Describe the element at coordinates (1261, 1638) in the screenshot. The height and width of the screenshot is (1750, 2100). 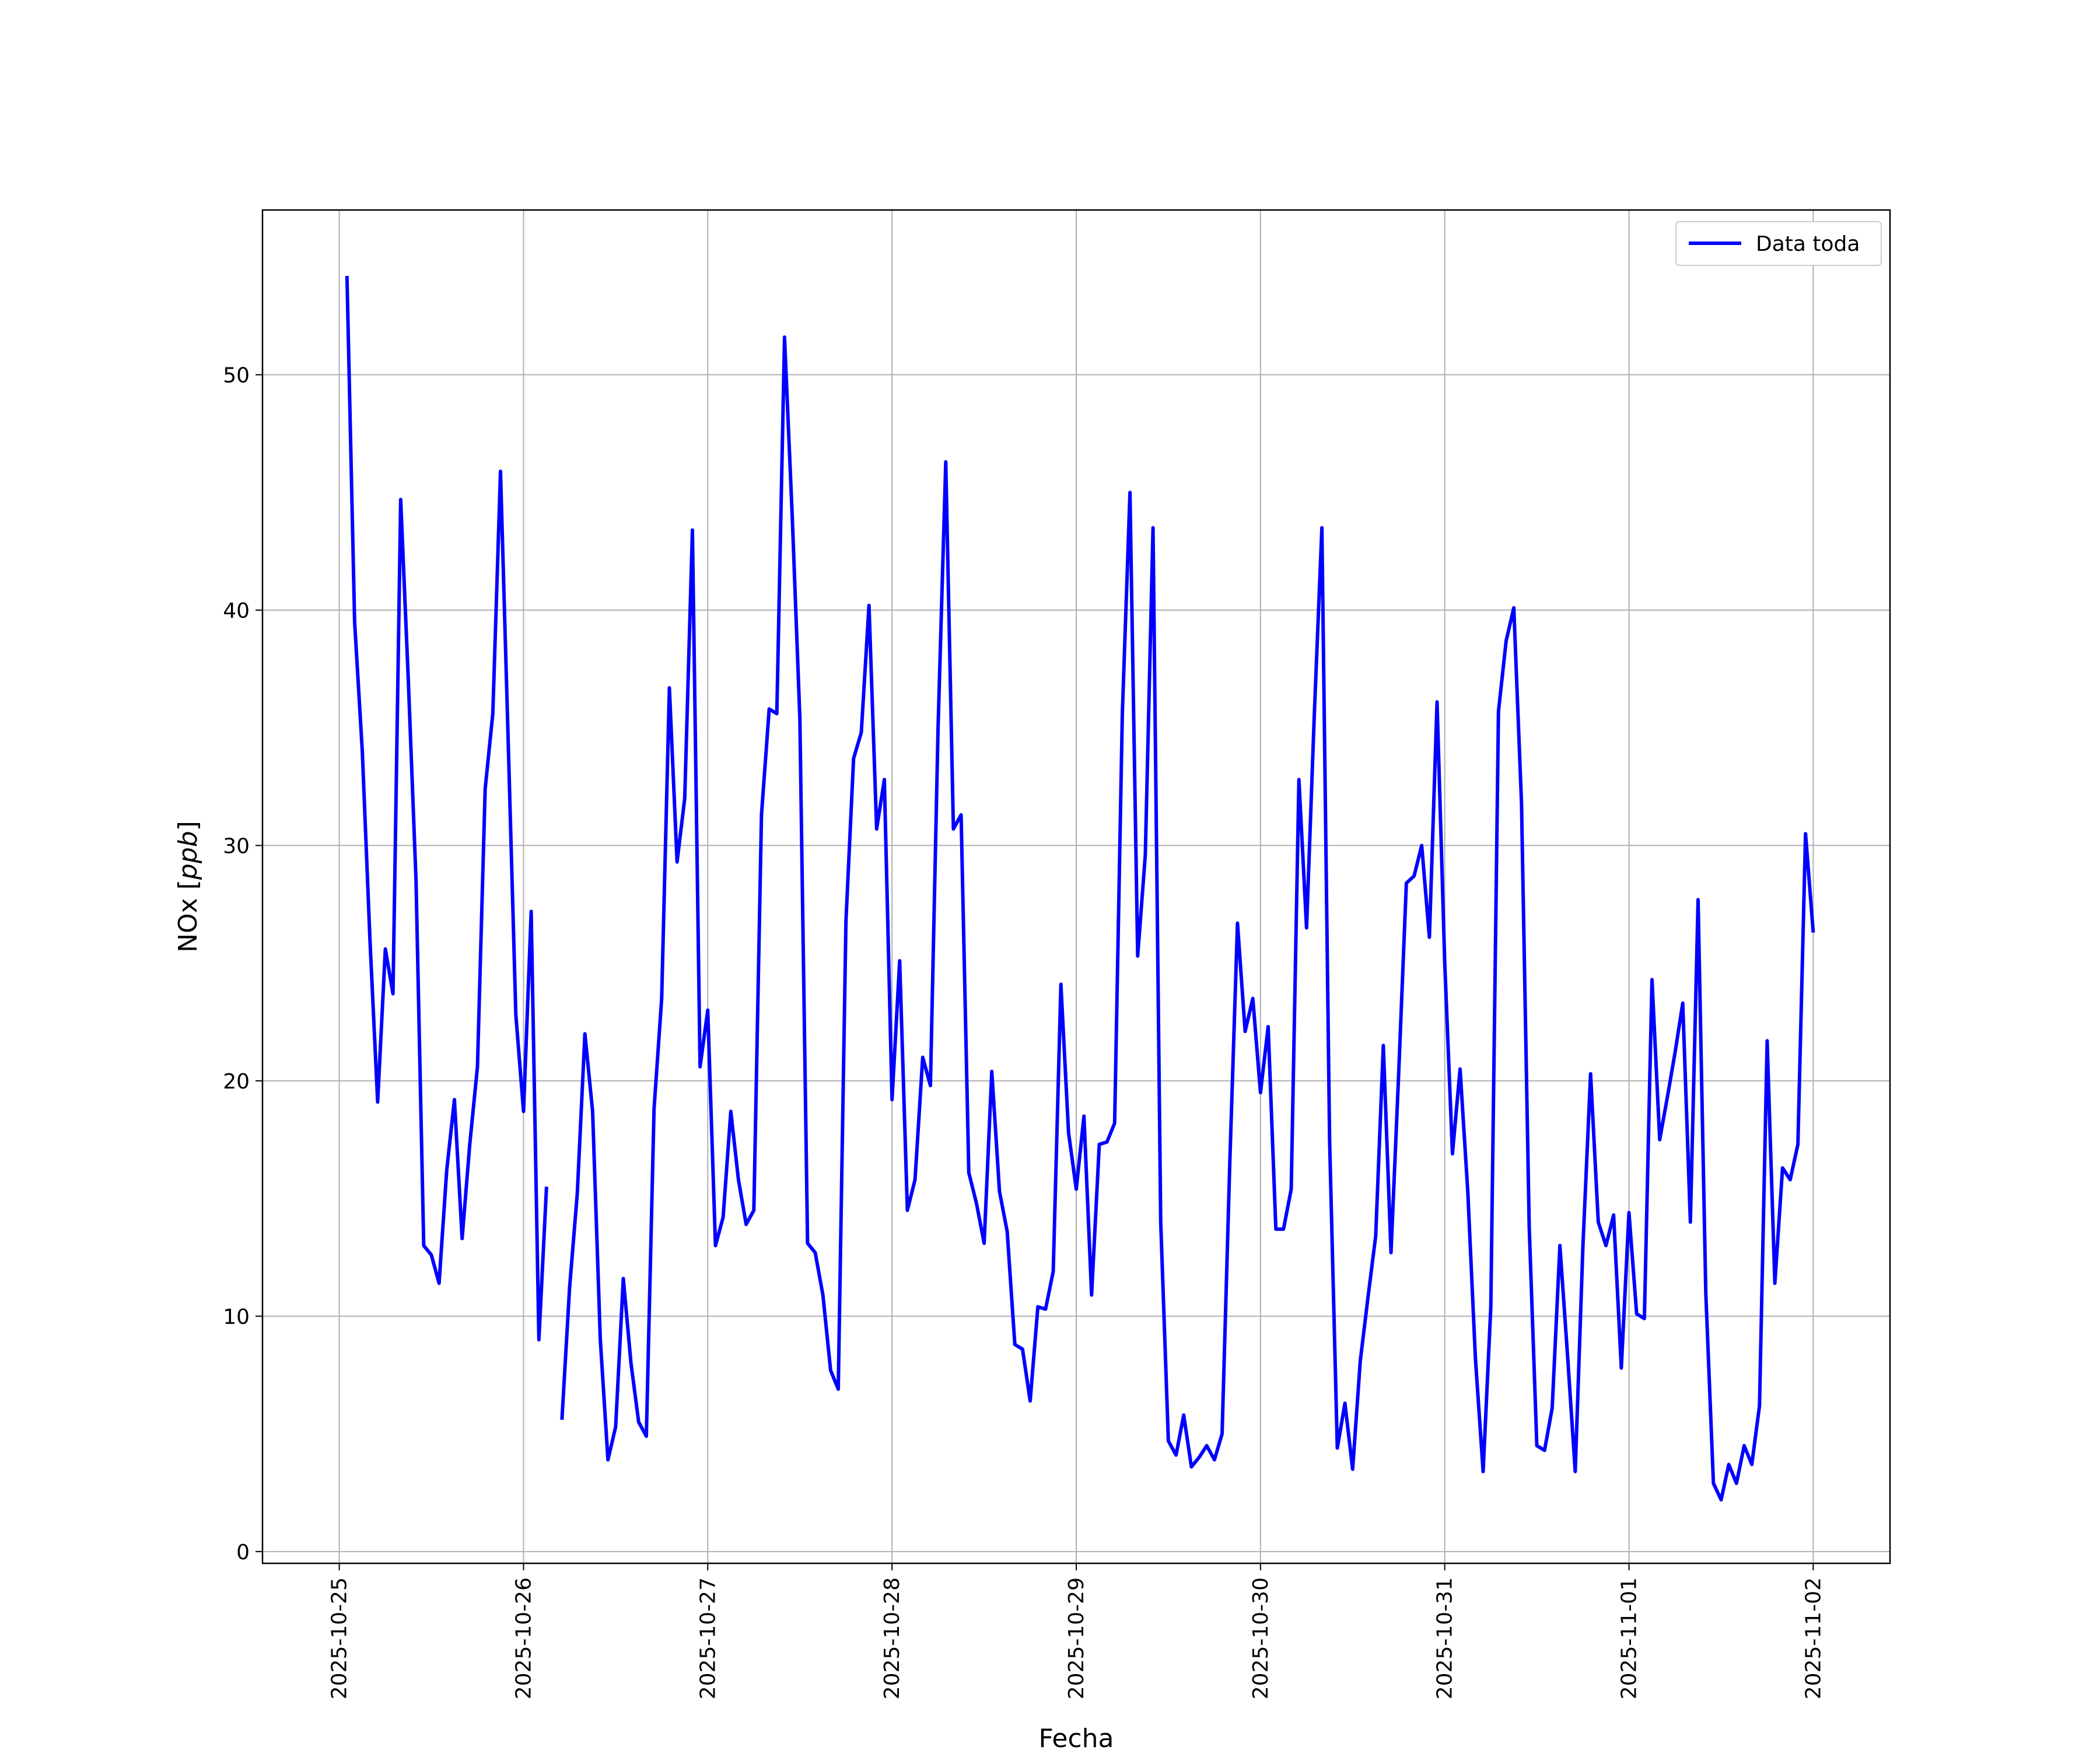
I see `x-tick-label: 2025-10-30` at that location.